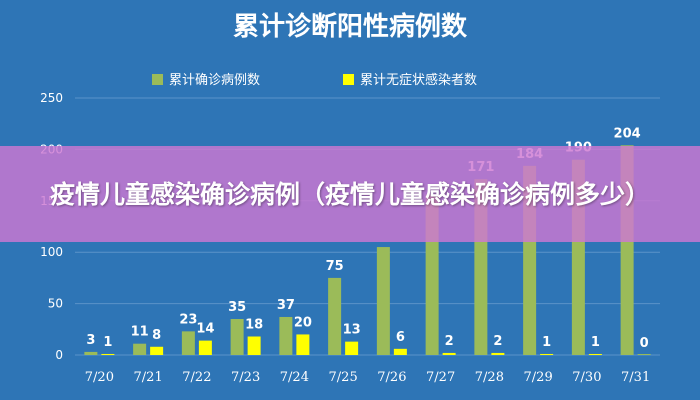  I want to click on chart-title: 累计诊断阳性病例数, so click(350, 26).